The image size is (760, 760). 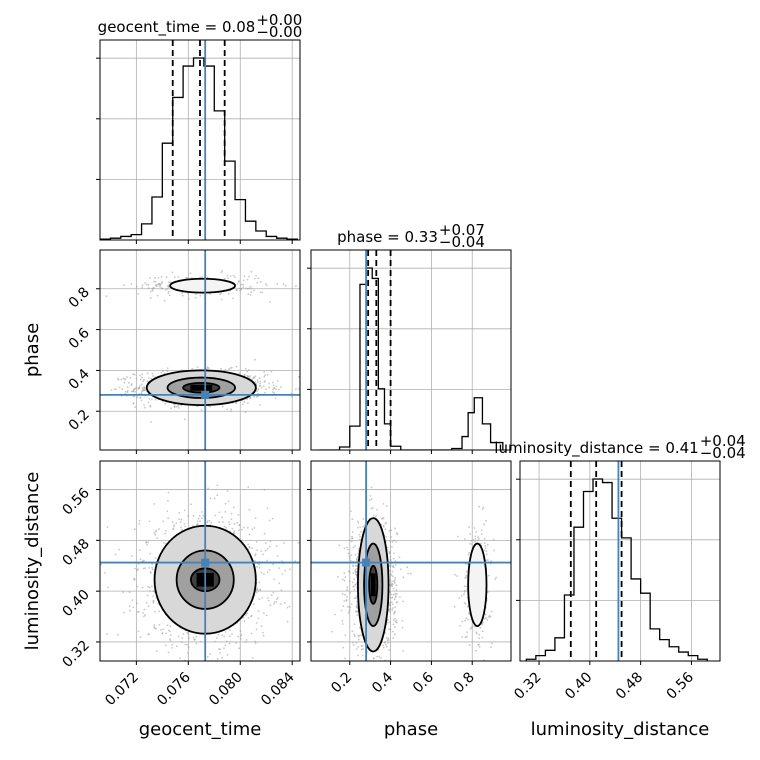 What do you see at coordinates (411, 236) in the screenshot?
I see `title-phase: phase = 0.33 +0.07−0.04` at bounding box center [411, 236].